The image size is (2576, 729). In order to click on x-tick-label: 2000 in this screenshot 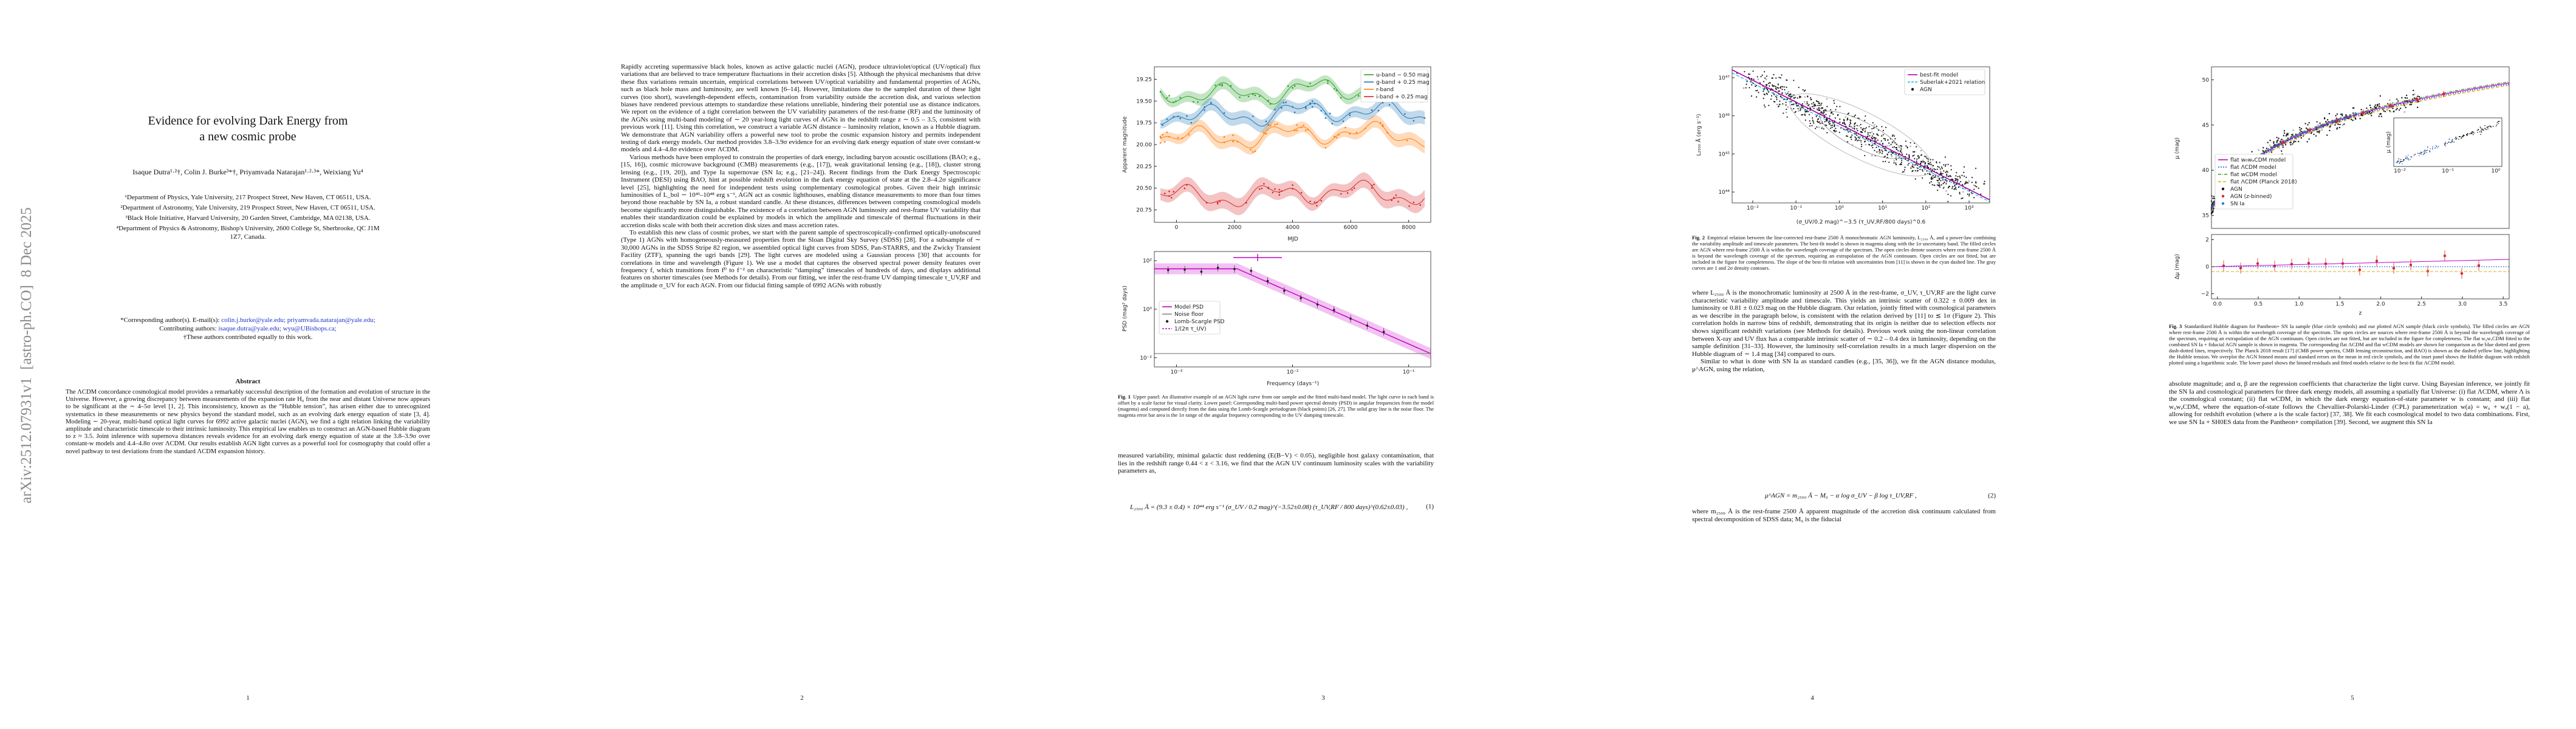, I will do `click(1234, 228)`.